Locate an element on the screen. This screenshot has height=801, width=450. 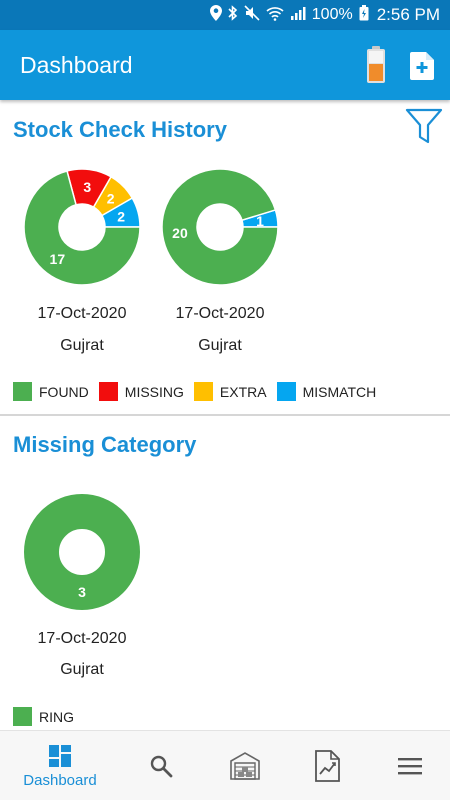
signal-icon is located at coordinates (298, 15).